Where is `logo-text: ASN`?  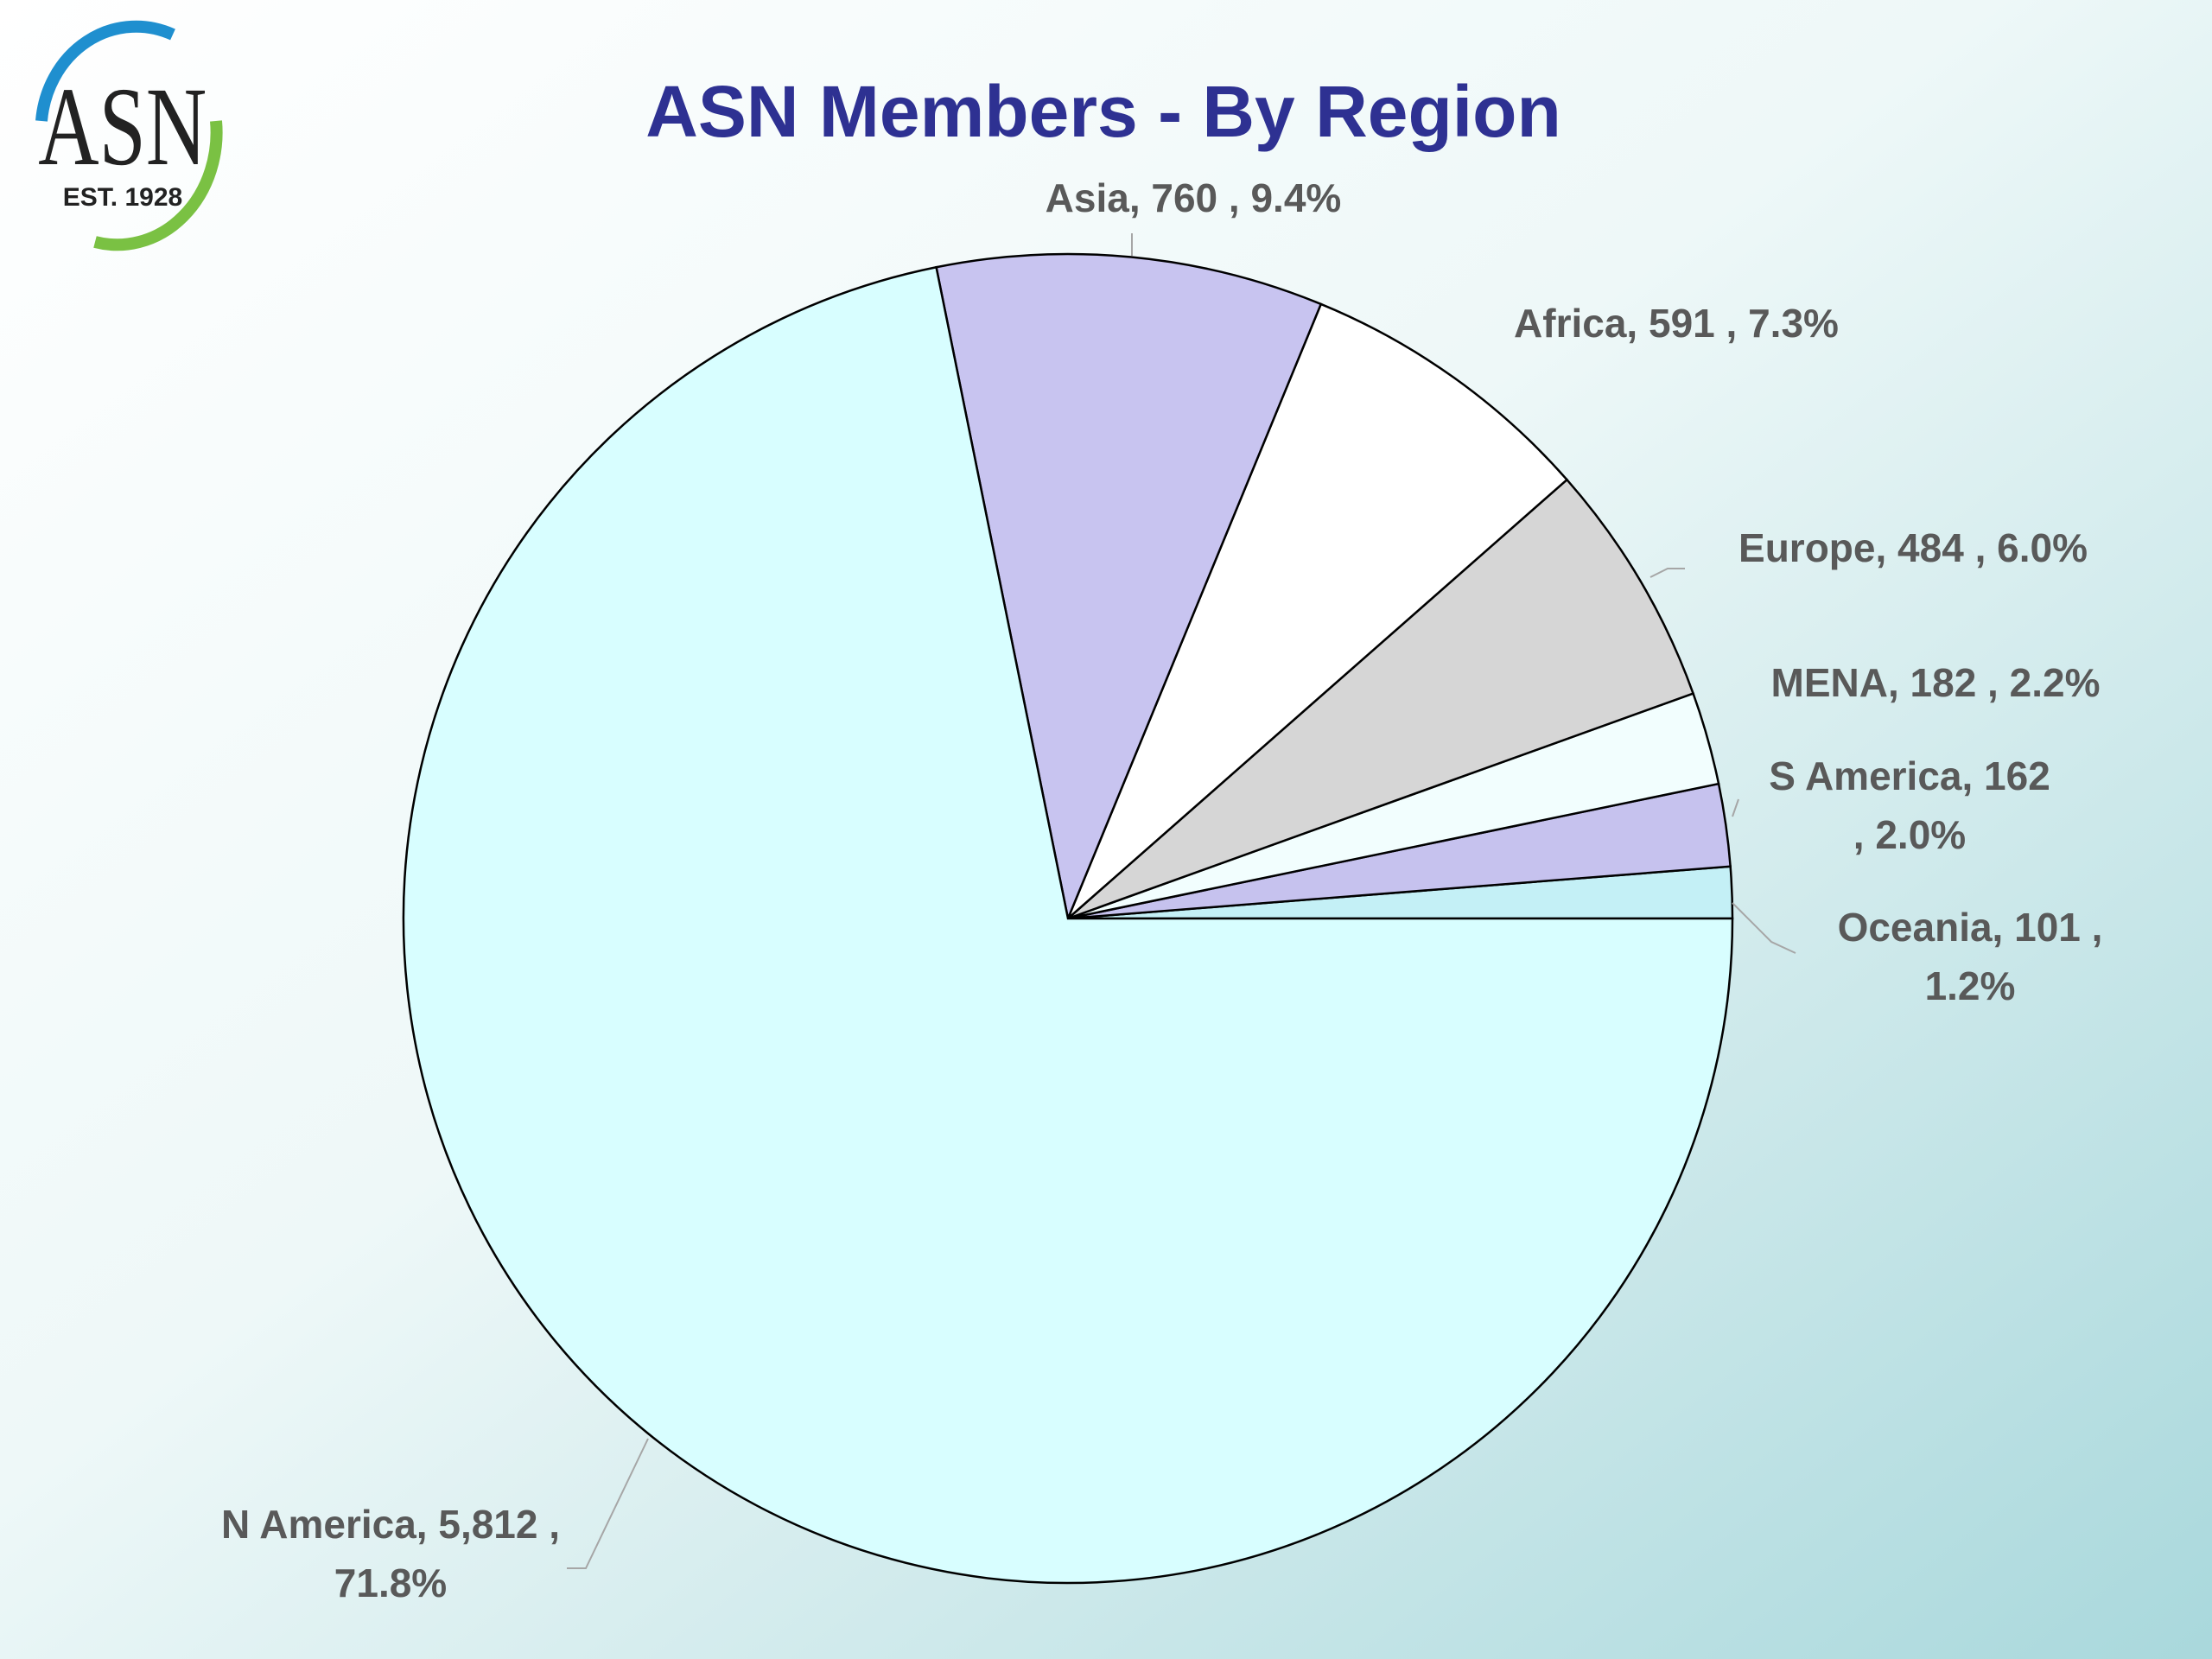 logo-text: ASN is located at coordinates (123, 127).